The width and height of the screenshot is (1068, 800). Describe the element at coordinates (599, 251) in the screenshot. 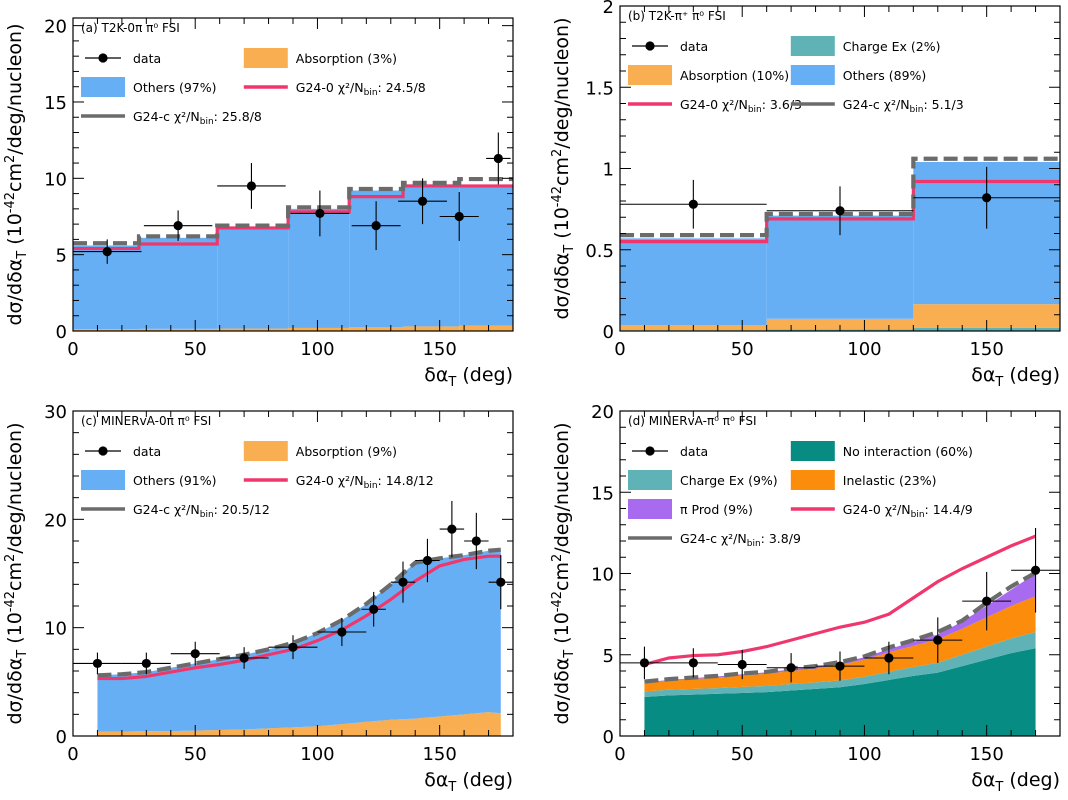

I see `y-tick-label: 0.5` at that location.